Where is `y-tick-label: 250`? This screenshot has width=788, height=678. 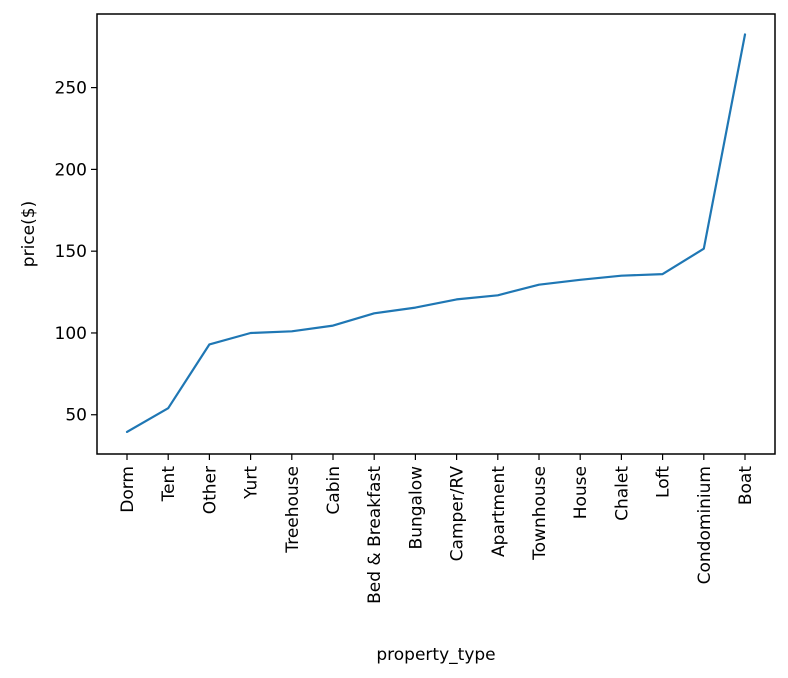
y-tick-label: 250 is located at coordinates (71, 89).